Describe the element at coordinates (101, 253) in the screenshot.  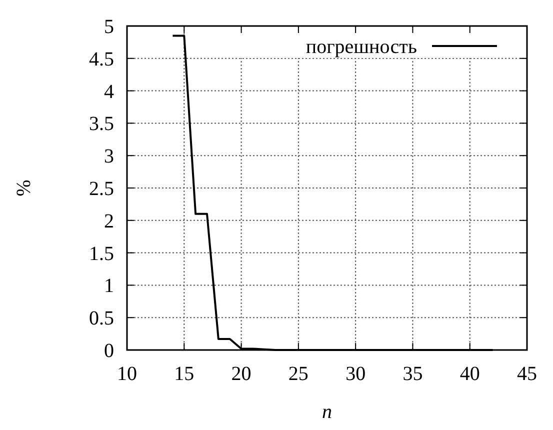
I see `y-tick-label: 1.5` at that location.